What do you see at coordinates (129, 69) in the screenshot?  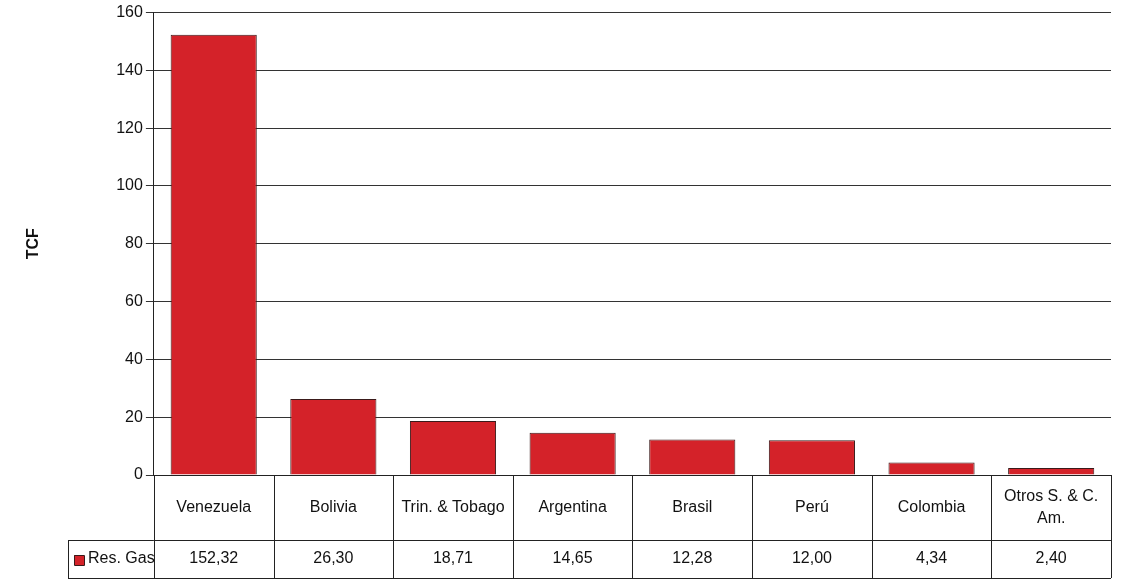 I see `y-tick-label: 140` at bounding box center [129, 69].